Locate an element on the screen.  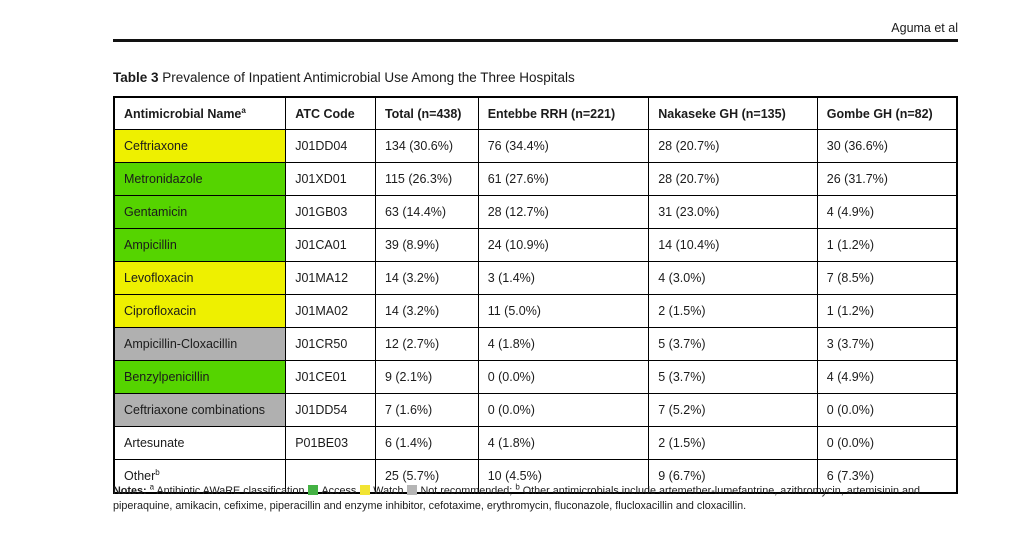
entebbe-cell: 28 (12.7%) is located at coordinates (563, 212).